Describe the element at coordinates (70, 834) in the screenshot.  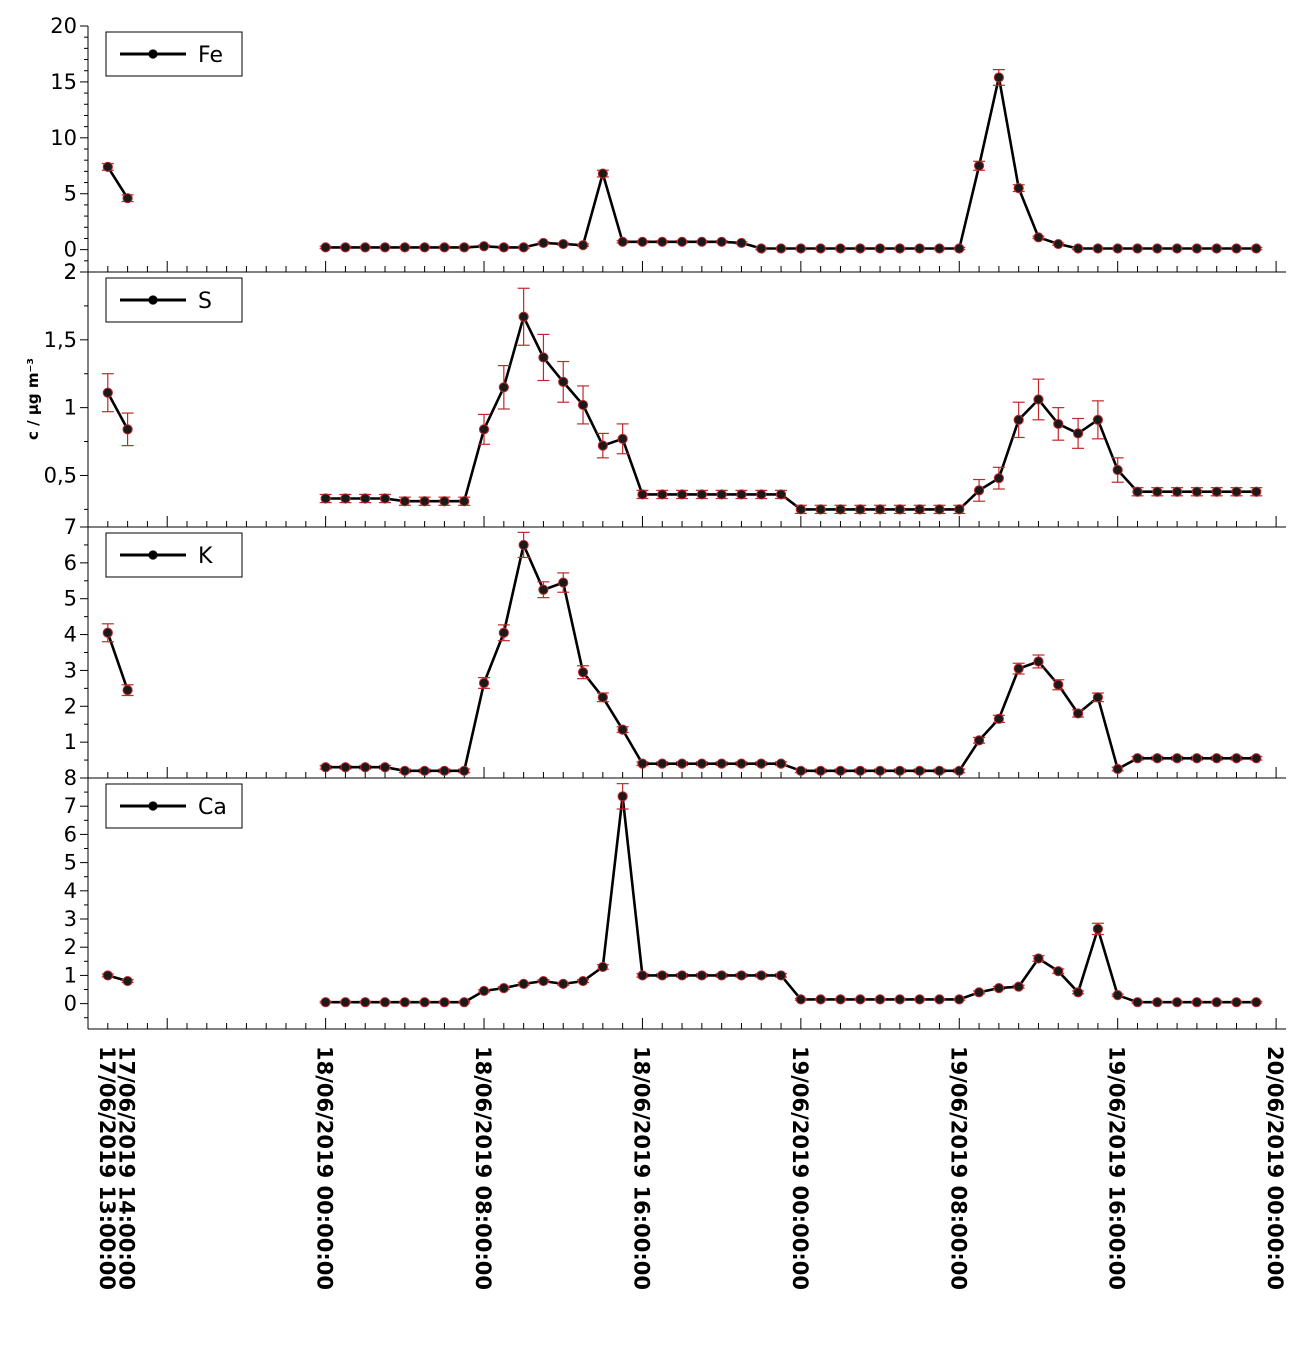
I see `y-tick-label: 6` at that location.